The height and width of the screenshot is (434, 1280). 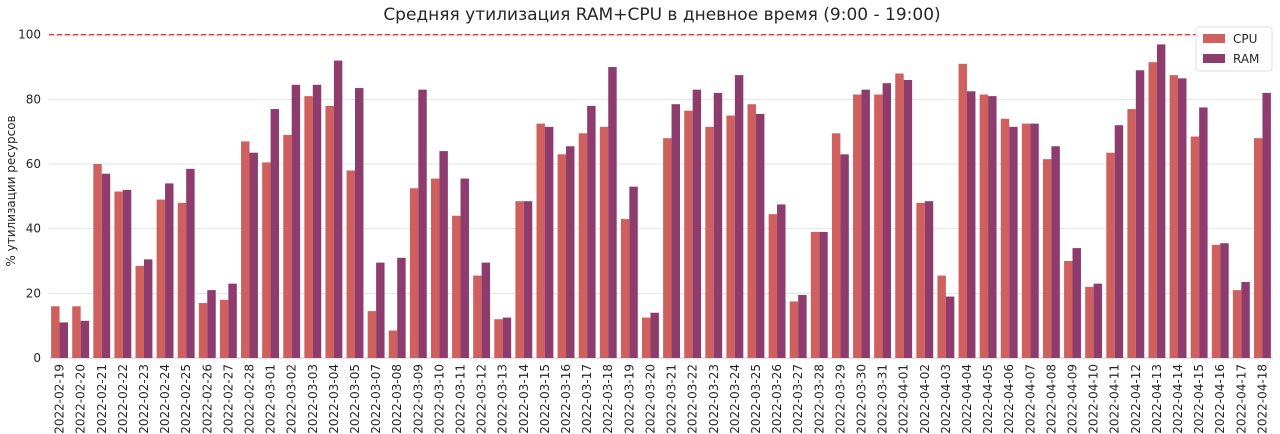 What do you see at coordinates (60, 399) in the screenshot?
I see `x-tick-label: 2022-02-19` at bounding box center [60, 399].